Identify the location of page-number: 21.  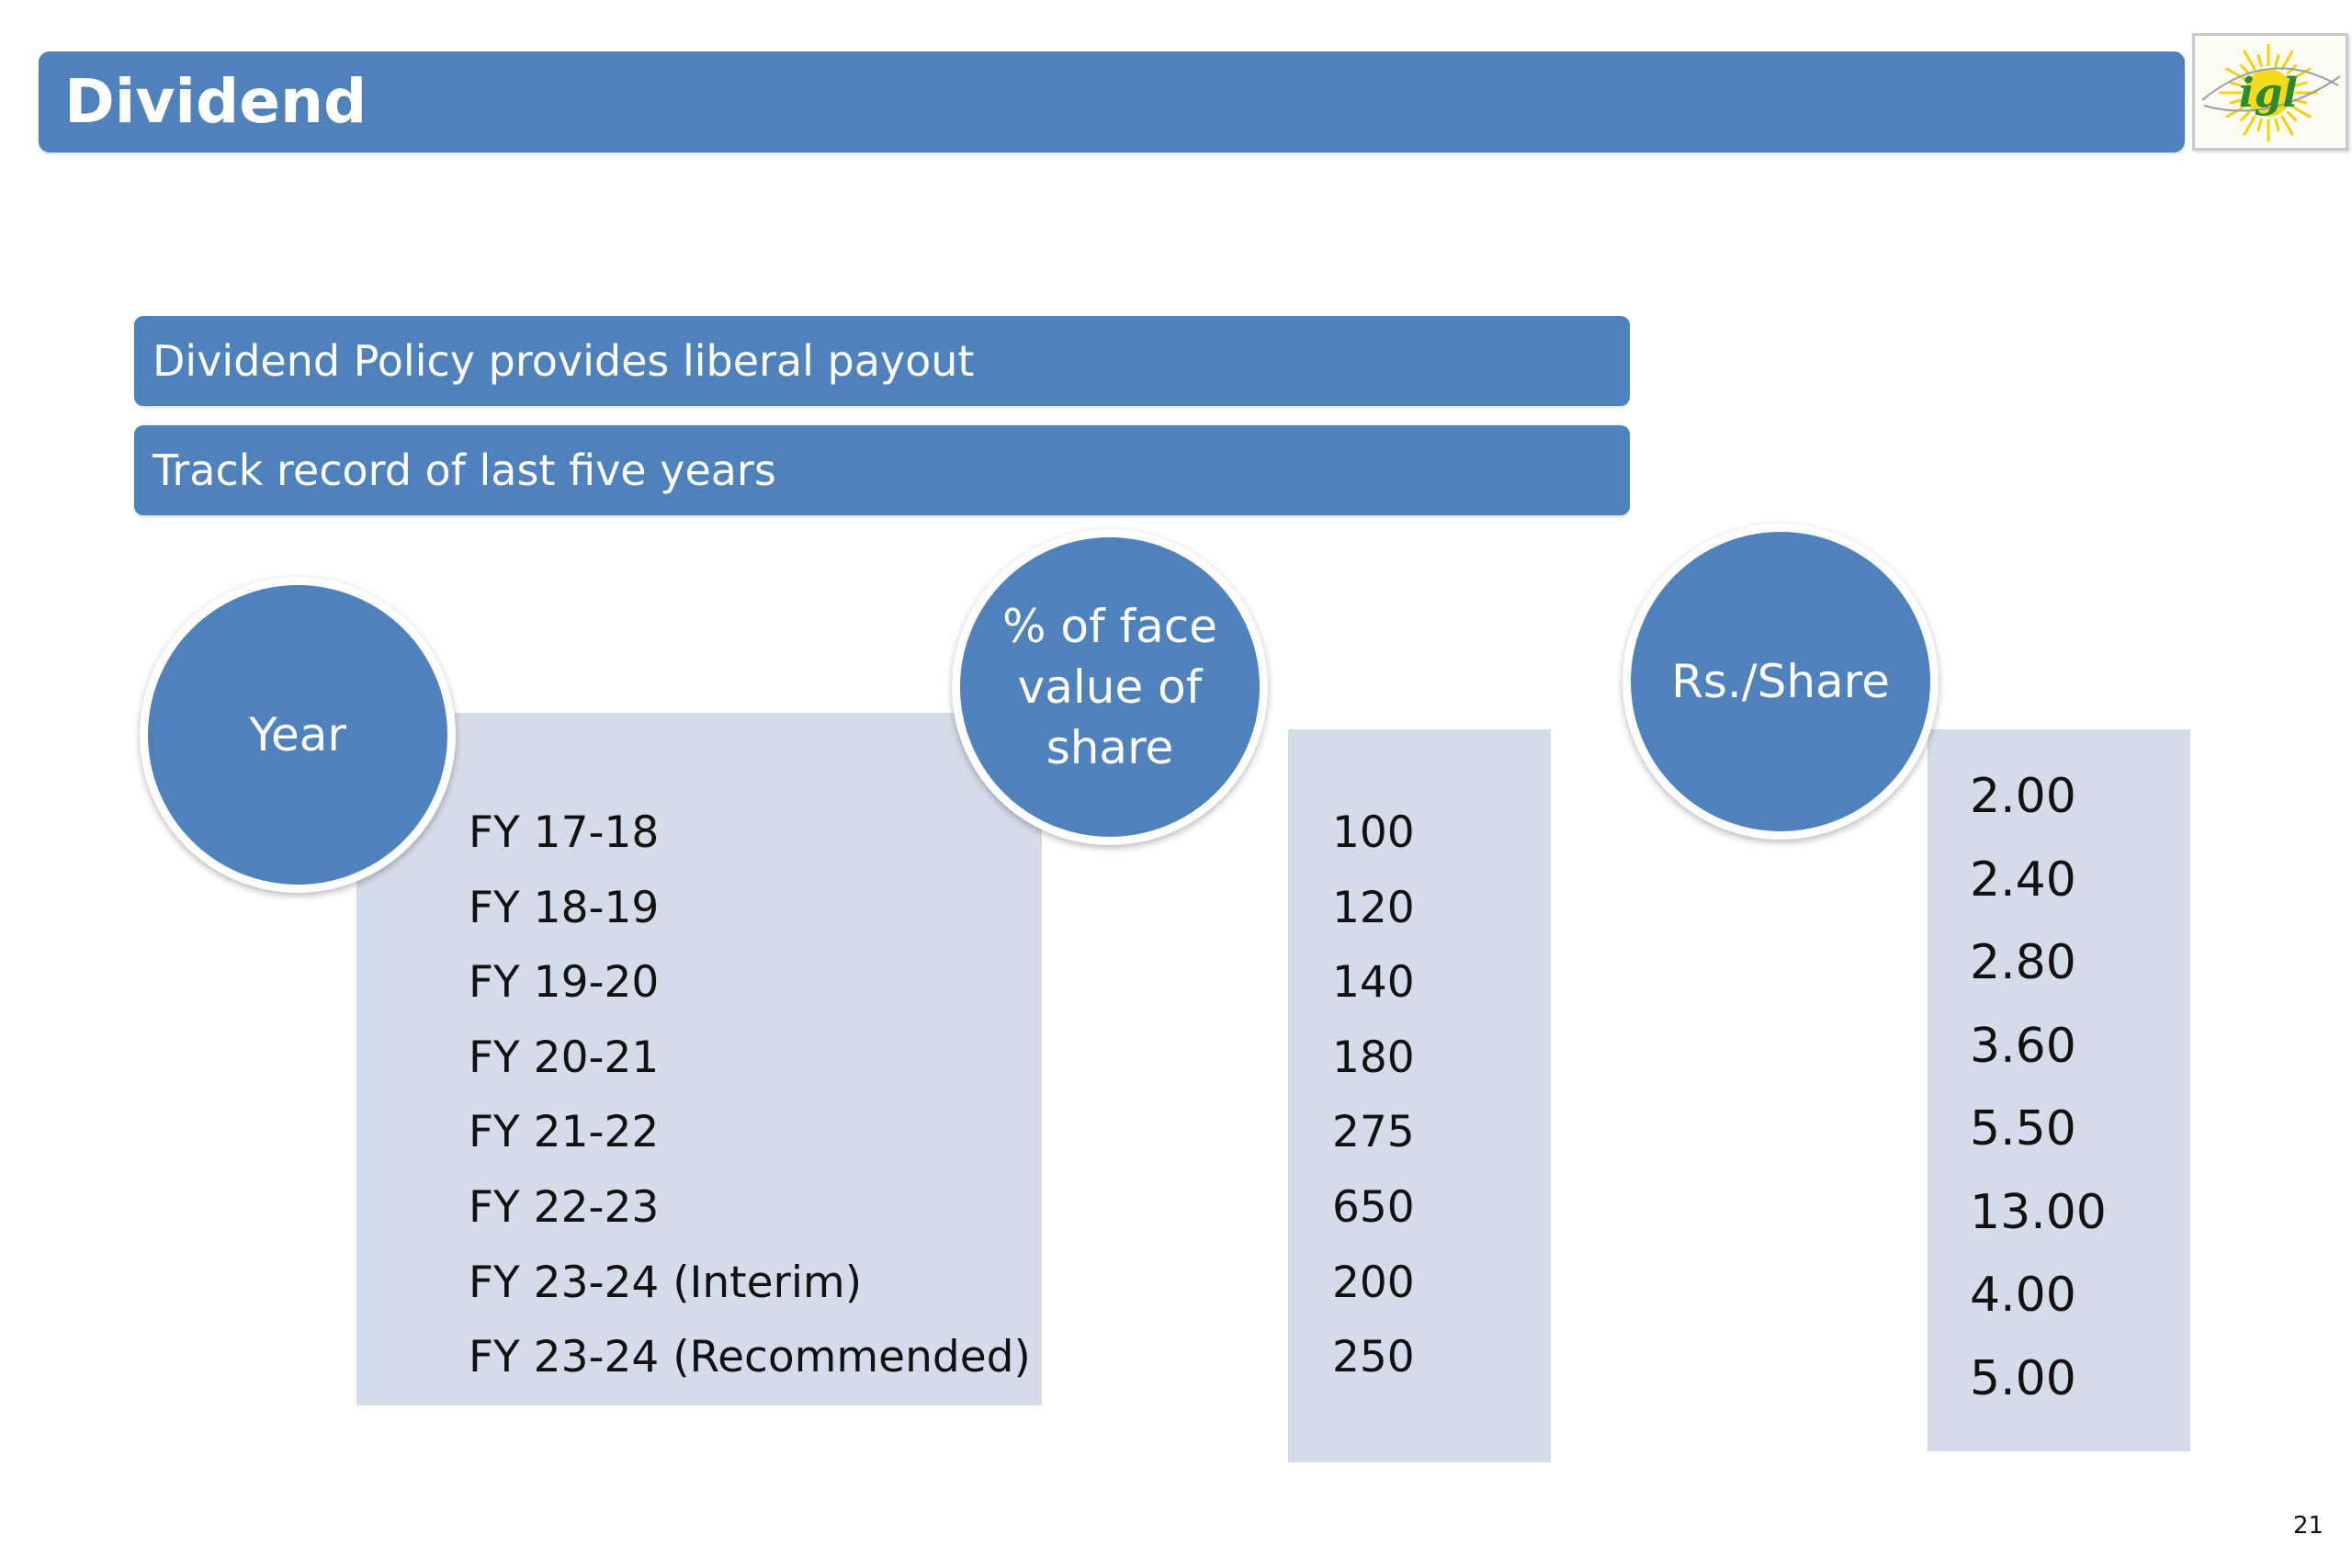
(2308, 1526).